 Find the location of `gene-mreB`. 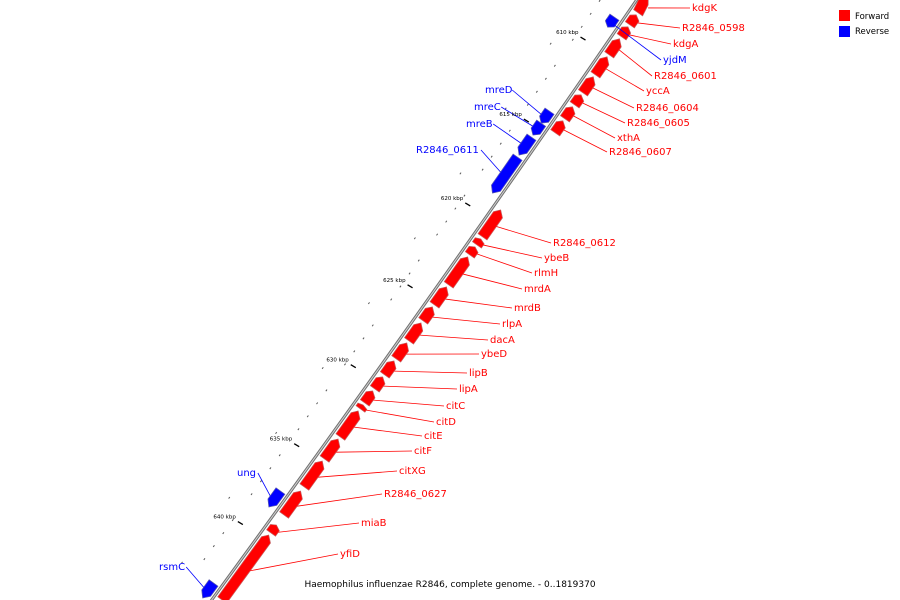

gene-mreB is located at coordinates (527, 144).